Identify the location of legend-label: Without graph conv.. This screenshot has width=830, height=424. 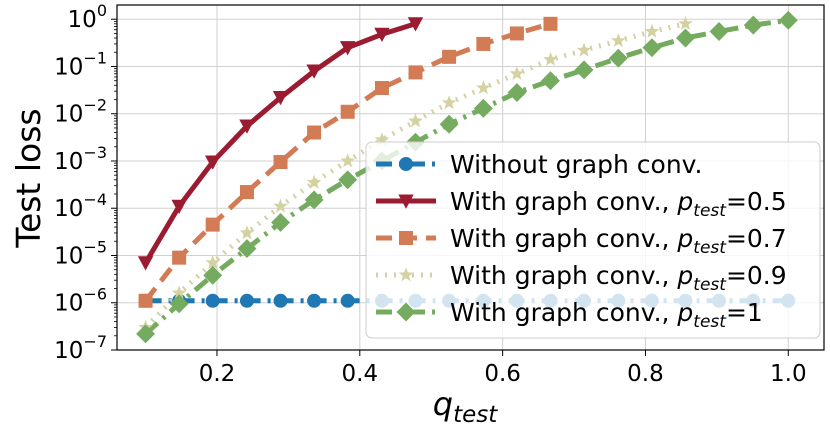
(576, 164).